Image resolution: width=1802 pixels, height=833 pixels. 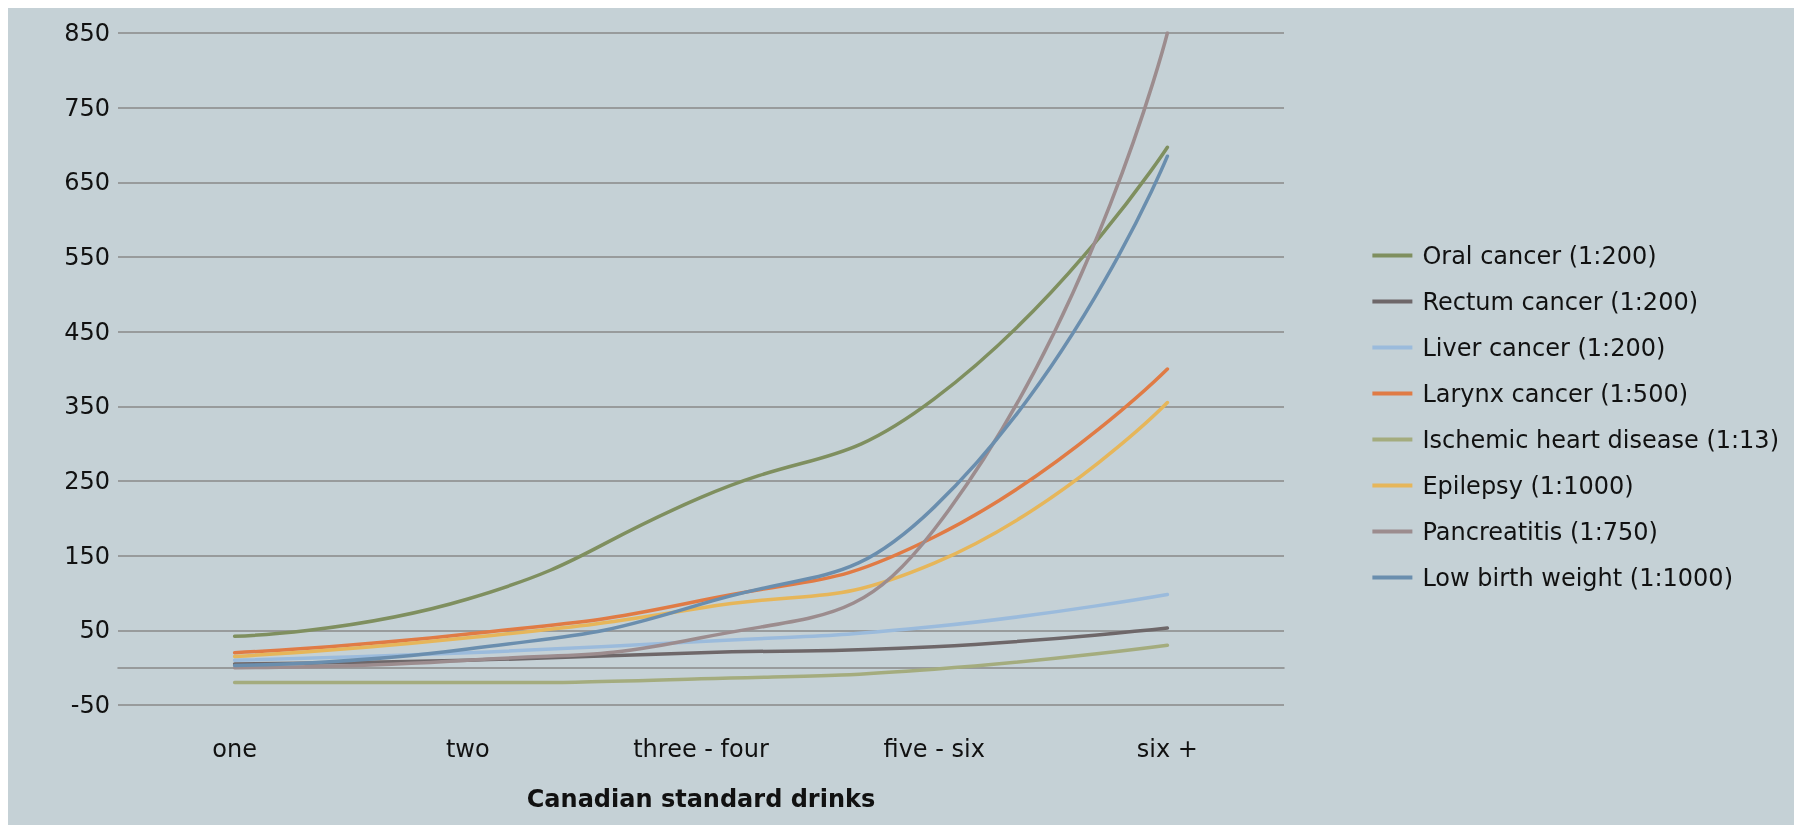 I want to click on y-tick-label: 350, so click(x=87, y=406).